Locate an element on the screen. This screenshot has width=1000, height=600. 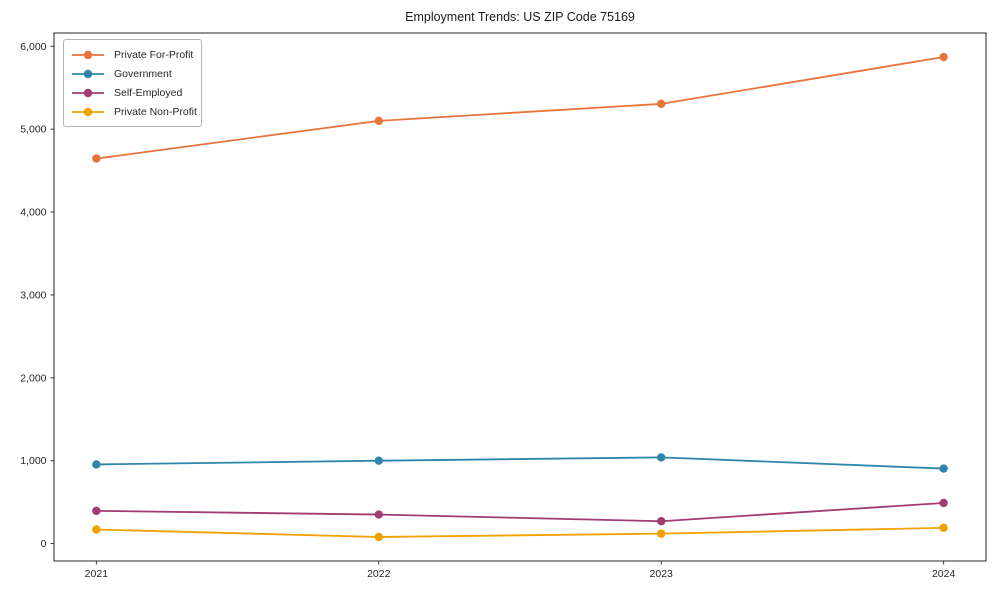
legend-label: Private For-Profit is located at coordinates (154, 54).